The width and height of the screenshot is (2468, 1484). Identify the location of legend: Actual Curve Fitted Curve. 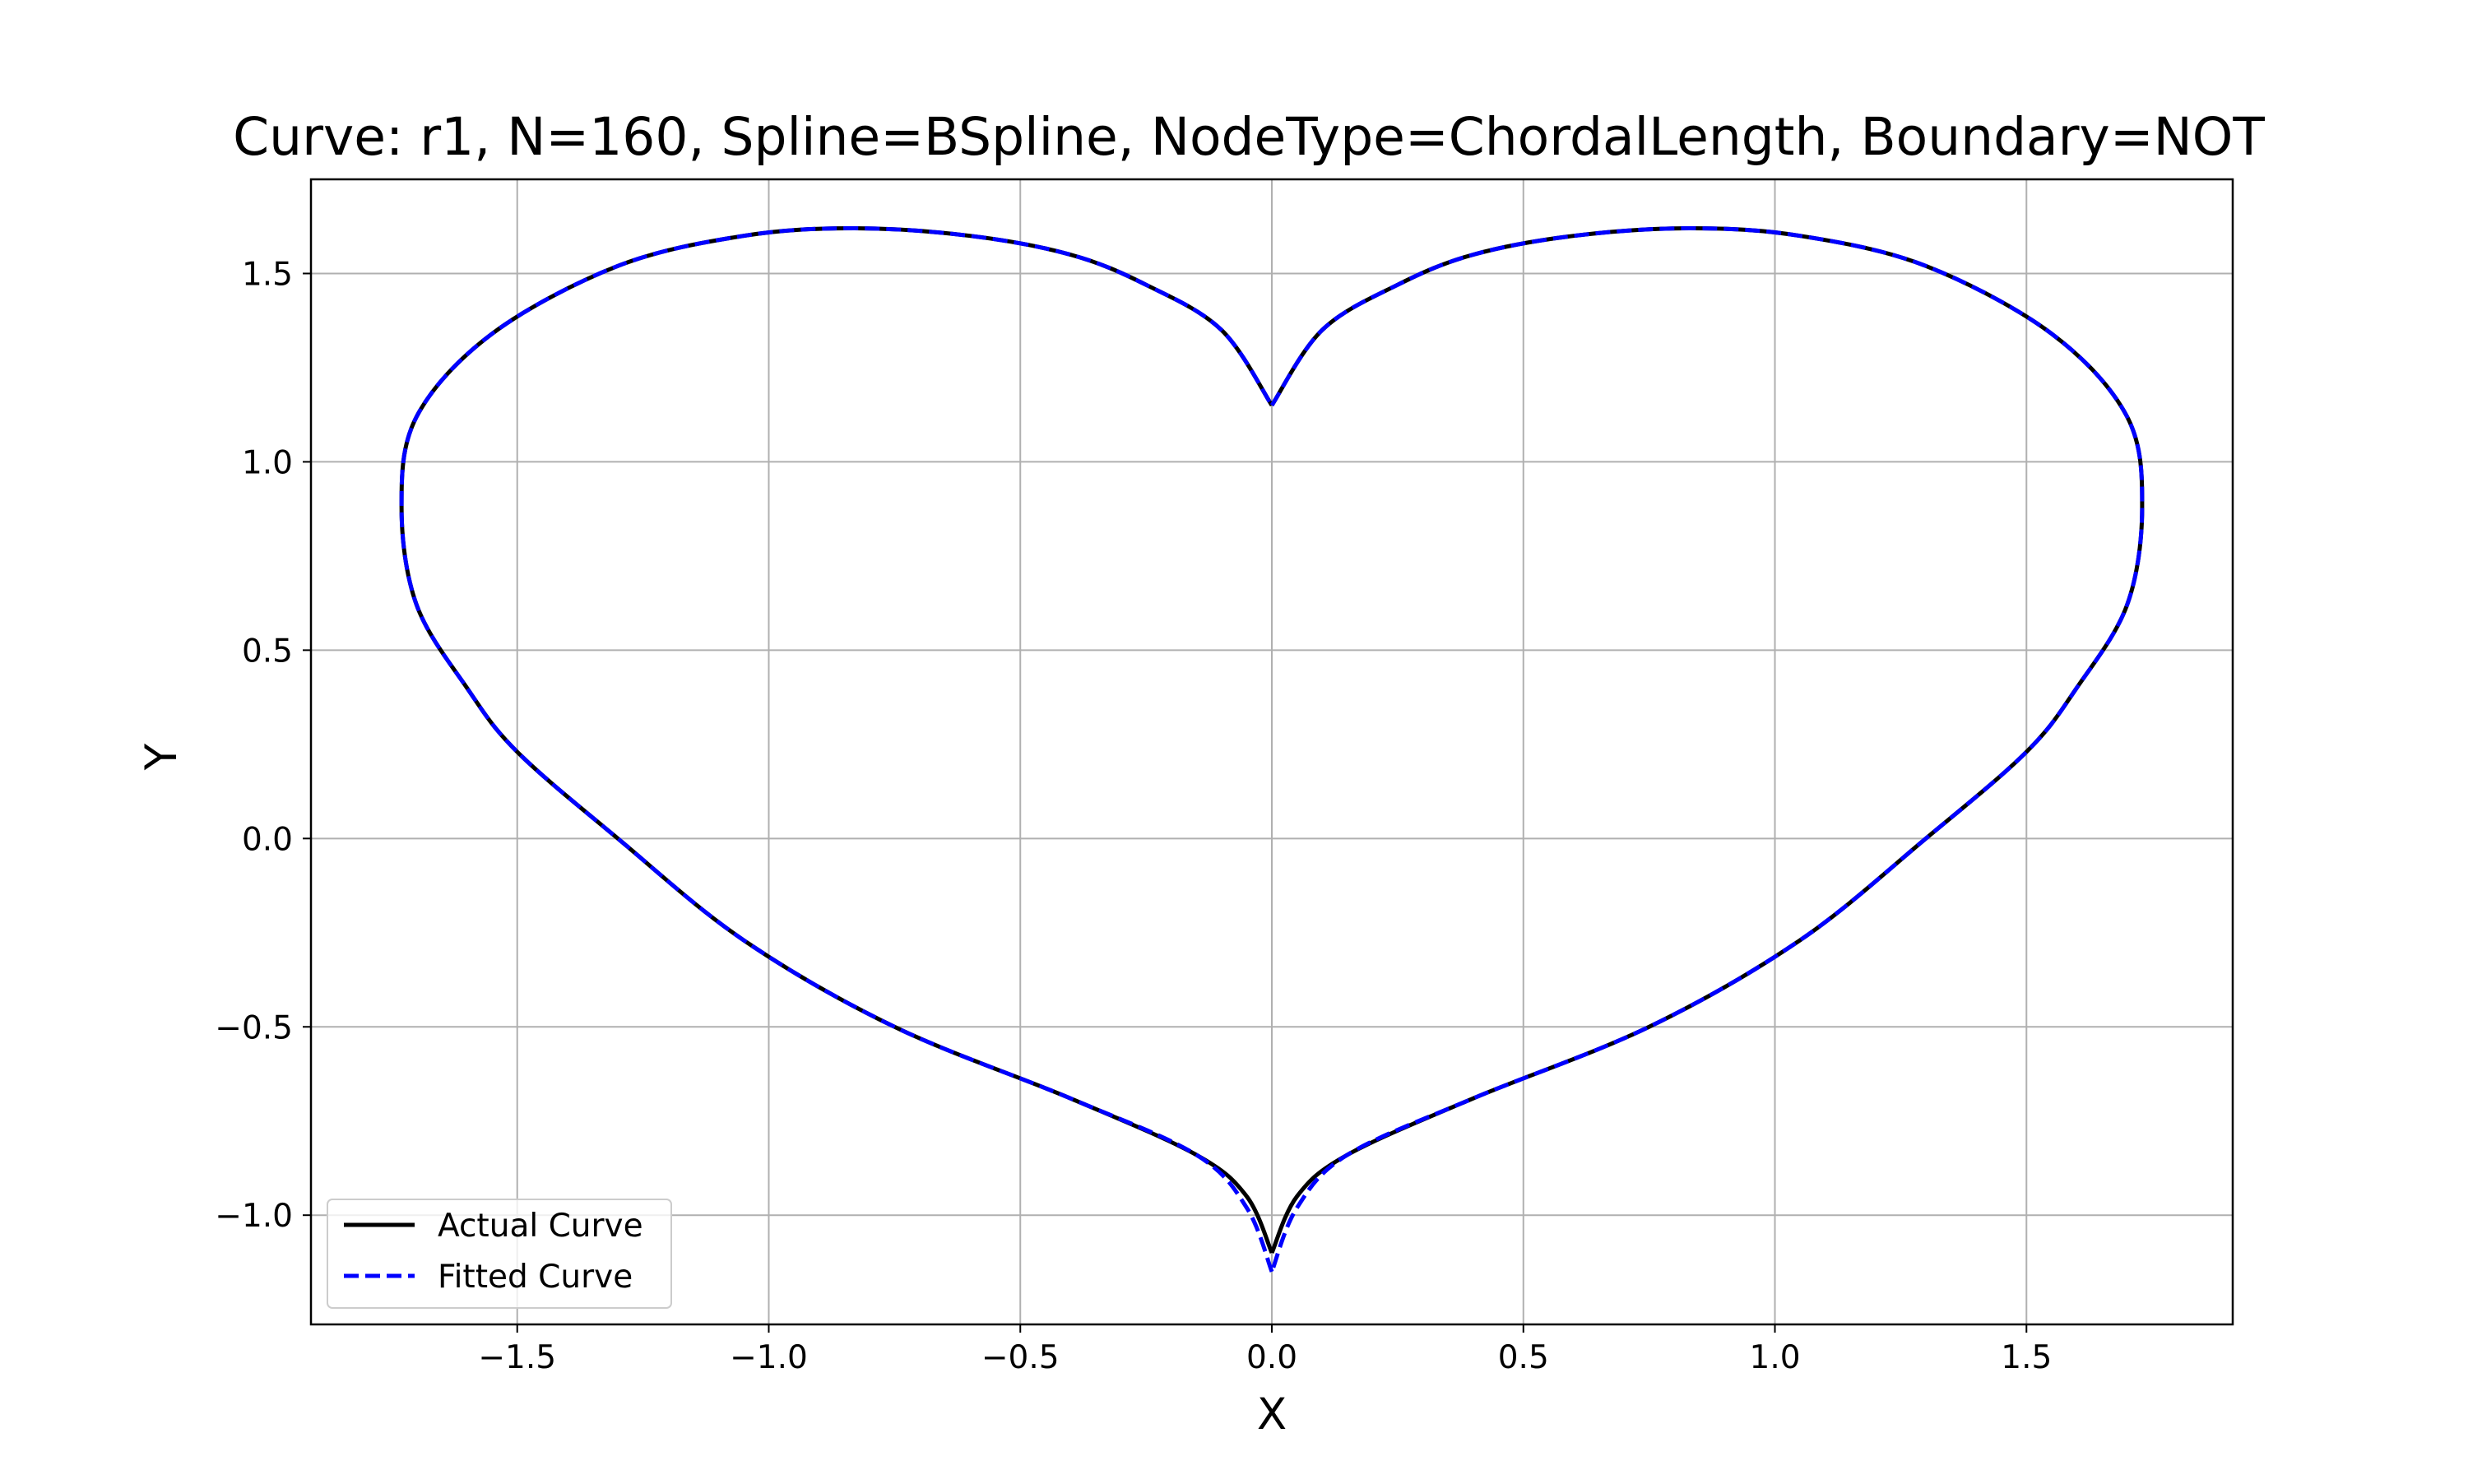
(499, 1254).